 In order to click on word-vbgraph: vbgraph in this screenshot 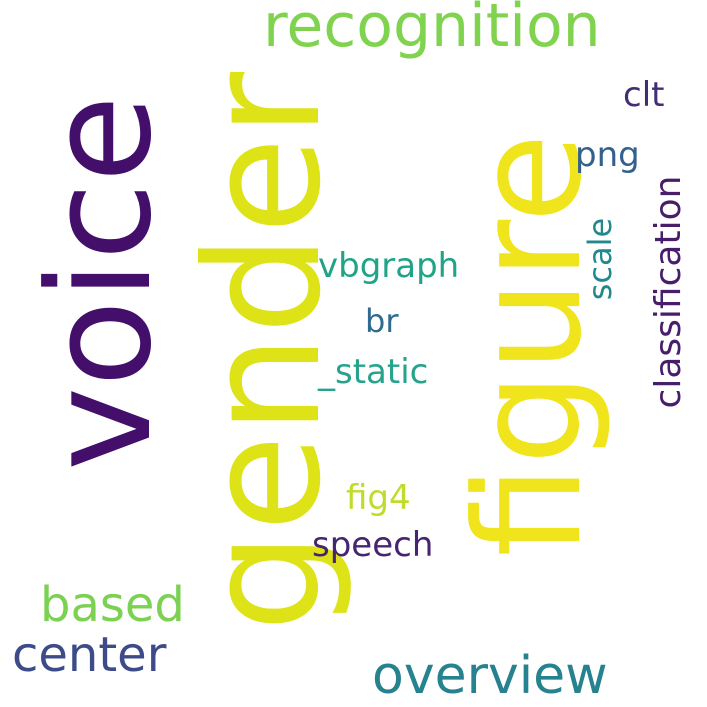, I will do `click(389, 266)`.